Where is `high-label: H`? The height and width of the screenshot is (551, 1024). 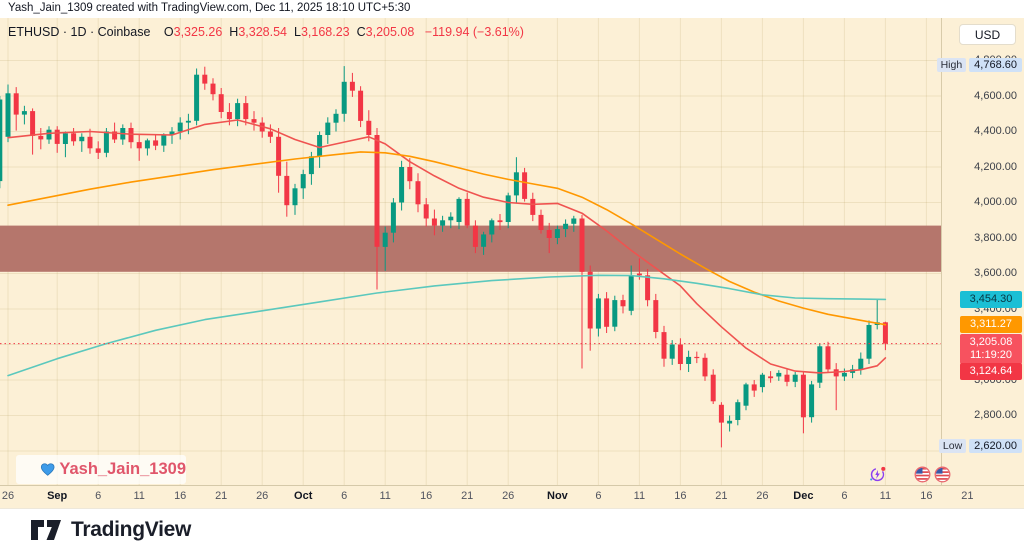 high-label: H is located at coordinates (234, 32).